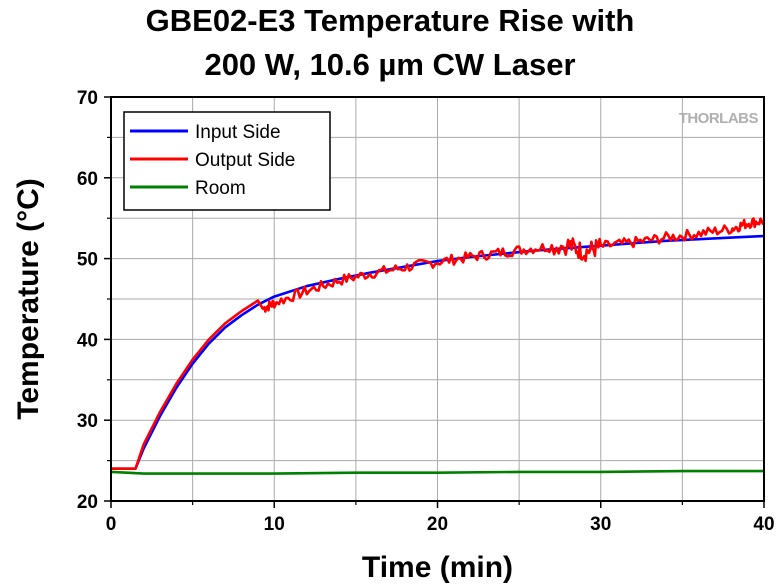 Image resolution: width=780 pixels, height=586 pixels. What do you see at coordinates (28, 298) in the screenshot?
I see `y-axis-title: Temperature (°C)` at bounding box center [28, 298].